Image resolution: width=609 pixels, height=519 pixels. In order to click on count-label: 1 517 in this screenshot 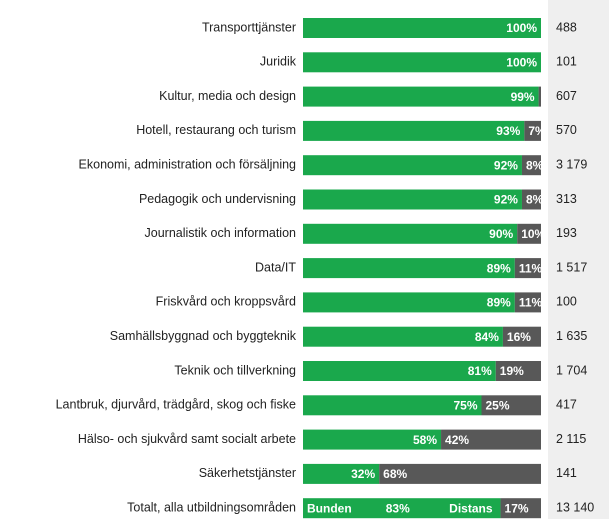, I will do `click(571, 267)`.